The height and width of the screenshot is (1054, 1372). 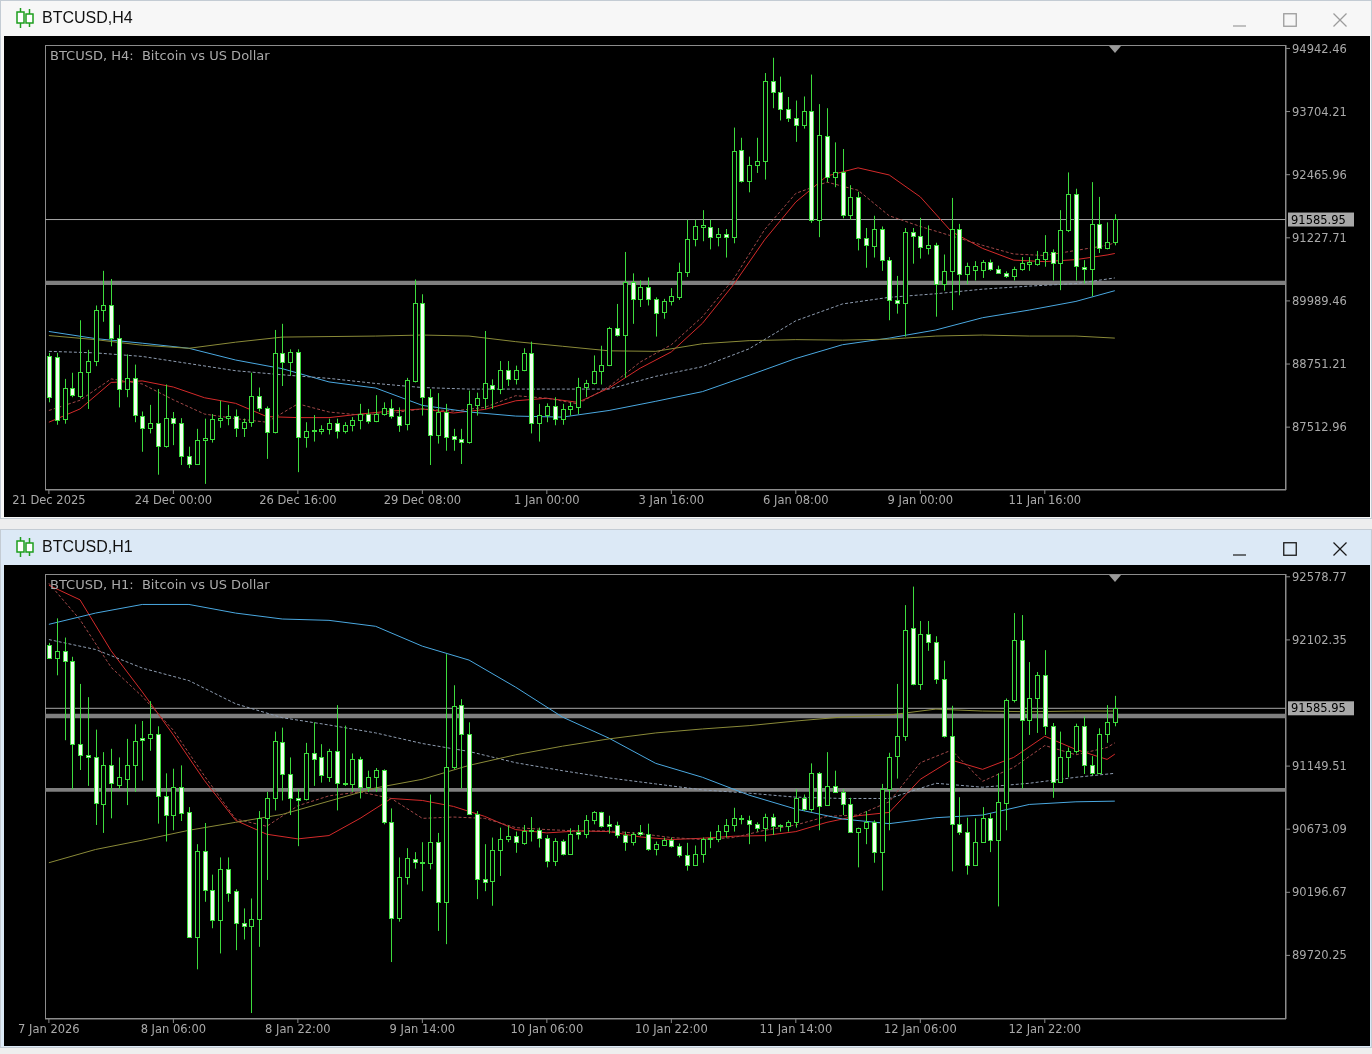 What do you see at coordinates (671, 1029) in the screenshot?
I see `x-tick-label: 10 Jan 22:00` at bounding box center [671, 1029].